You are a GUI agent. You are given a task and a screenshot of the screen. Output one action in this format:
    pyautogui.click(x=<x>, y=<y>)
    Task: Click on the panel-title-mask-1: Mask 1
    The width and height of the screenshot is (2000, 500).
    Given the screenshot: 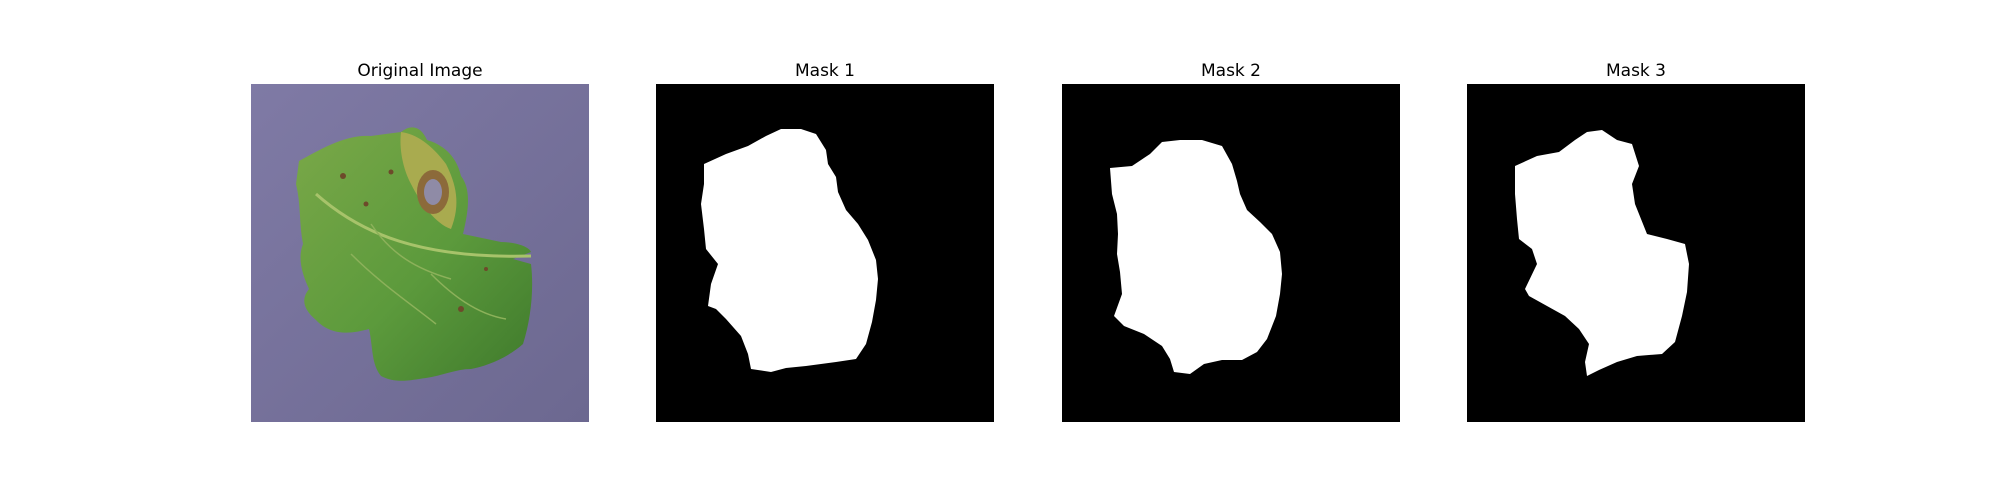 What is the action you would take?
    pyautogui.click(x=824, y=71)
    